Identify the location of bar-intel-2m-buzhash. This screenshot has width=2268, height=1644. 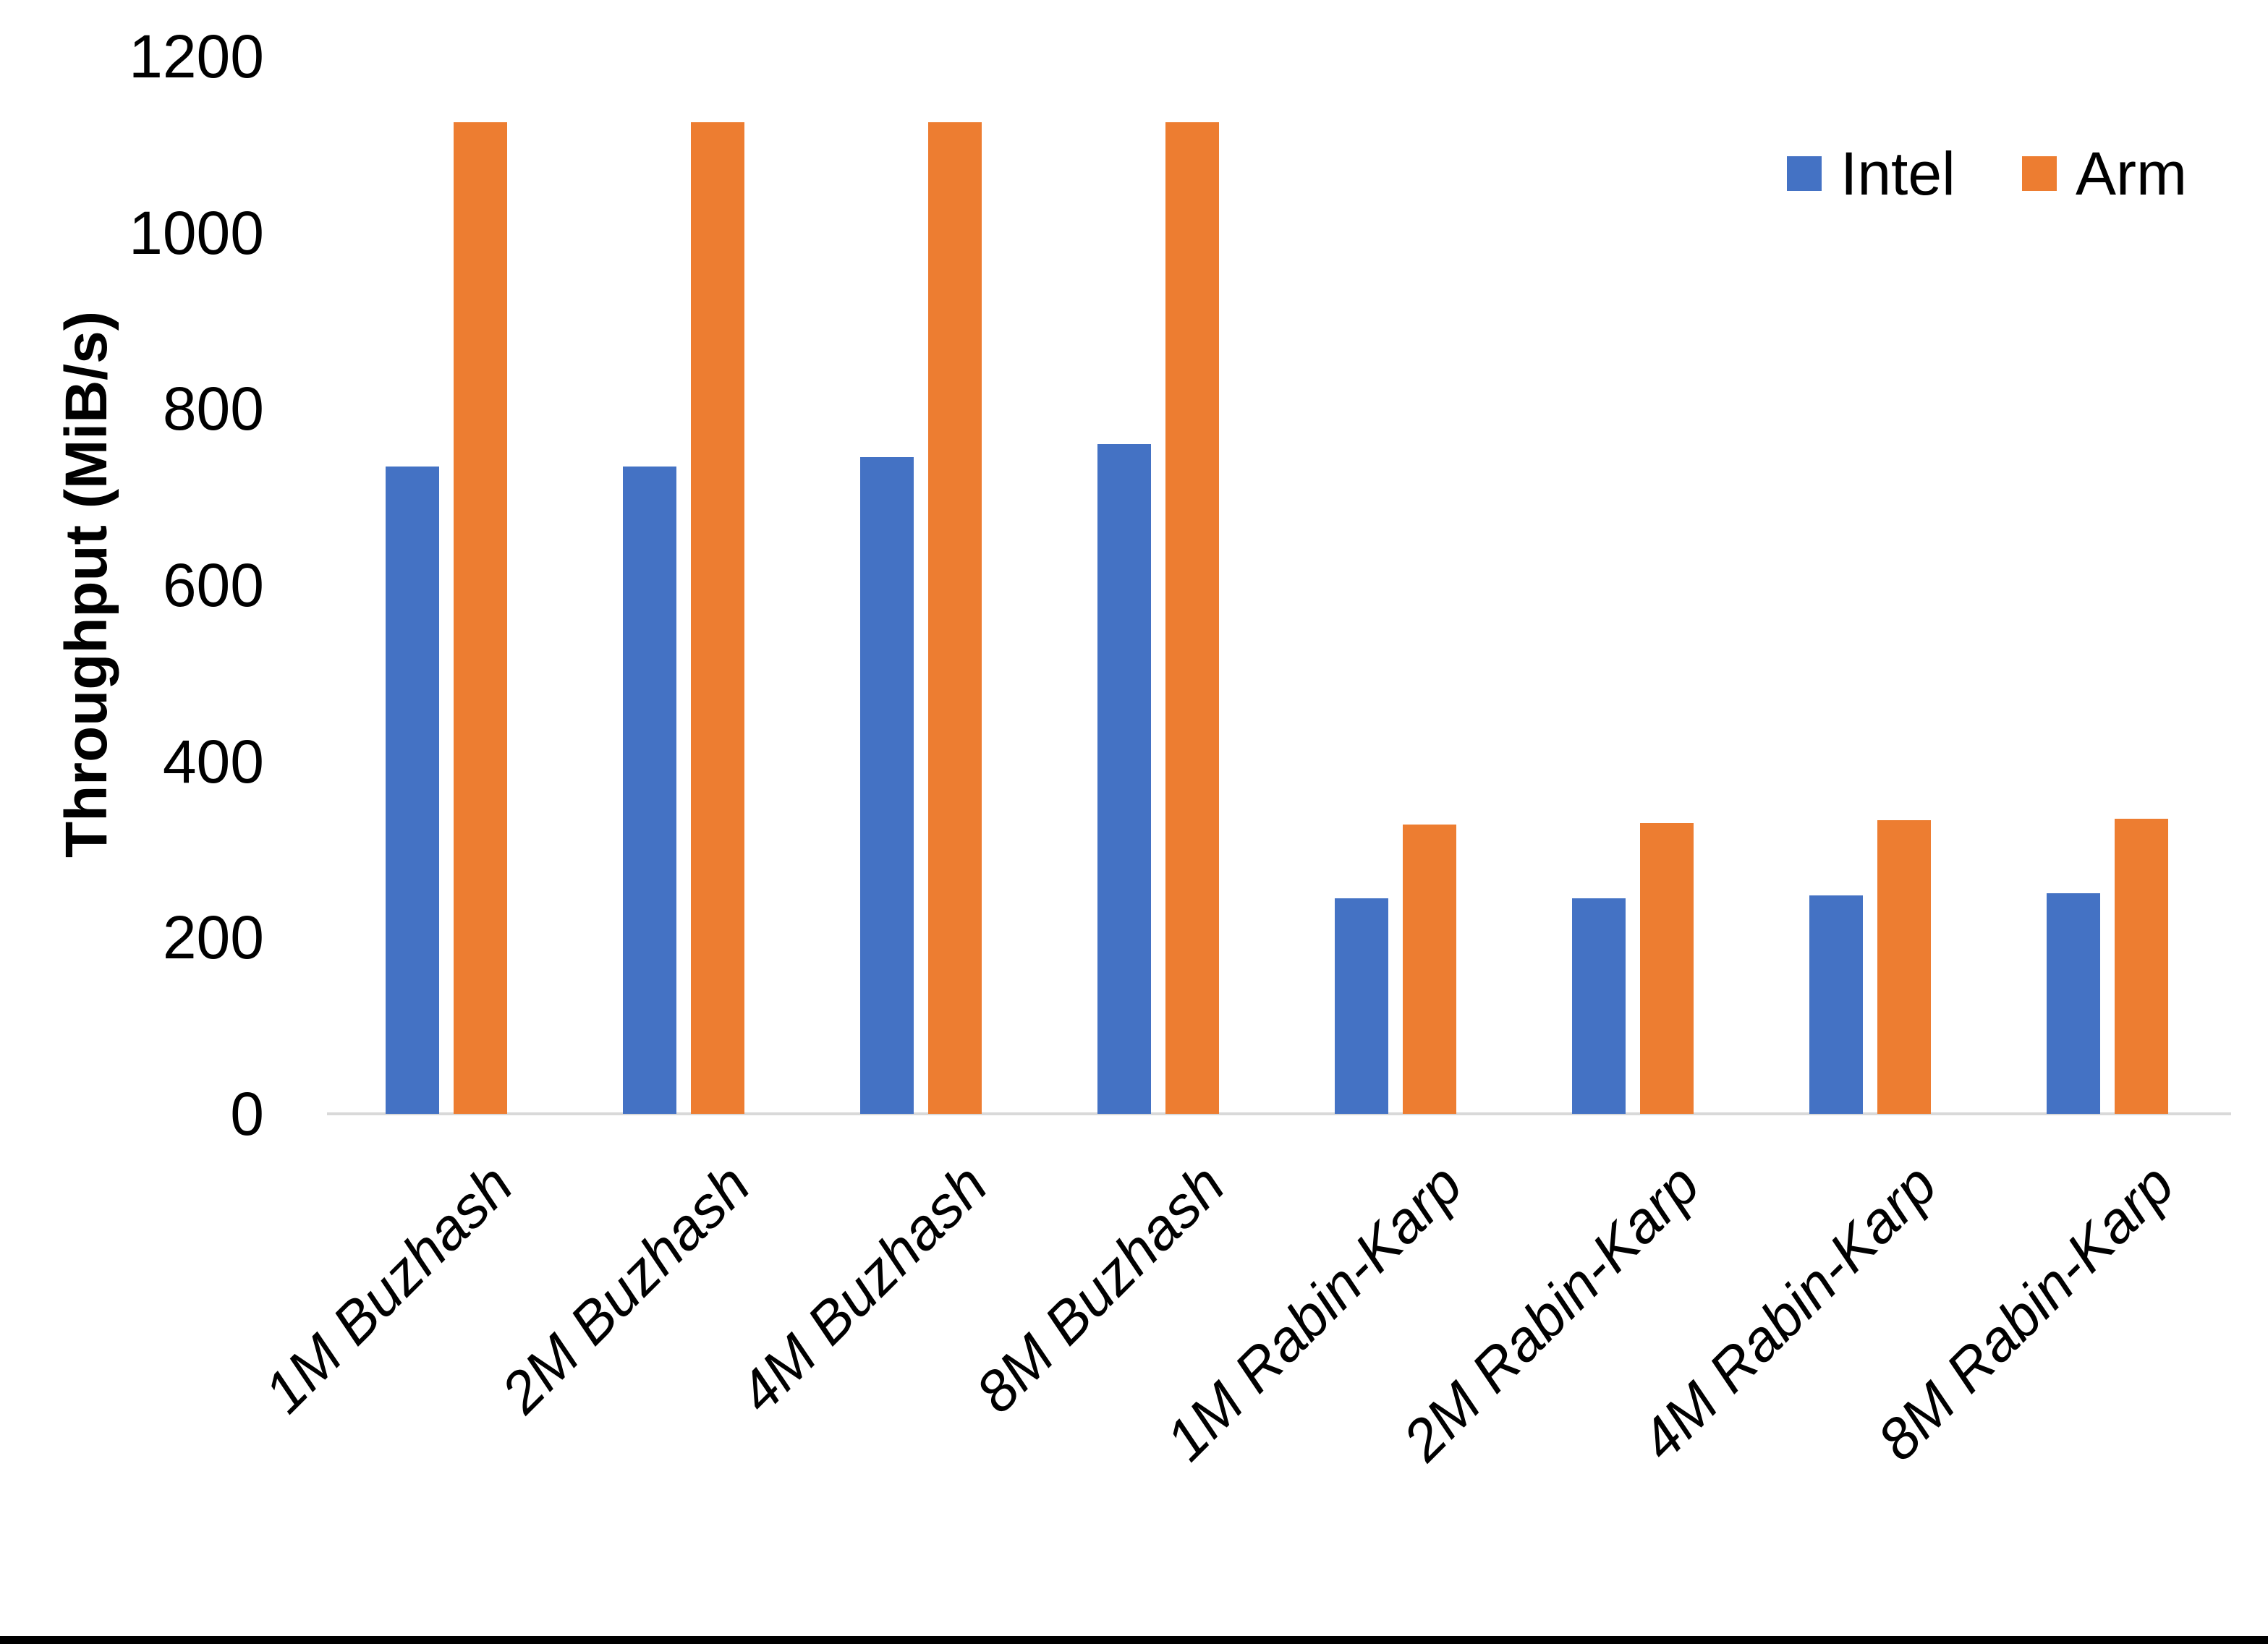
(649, 790).